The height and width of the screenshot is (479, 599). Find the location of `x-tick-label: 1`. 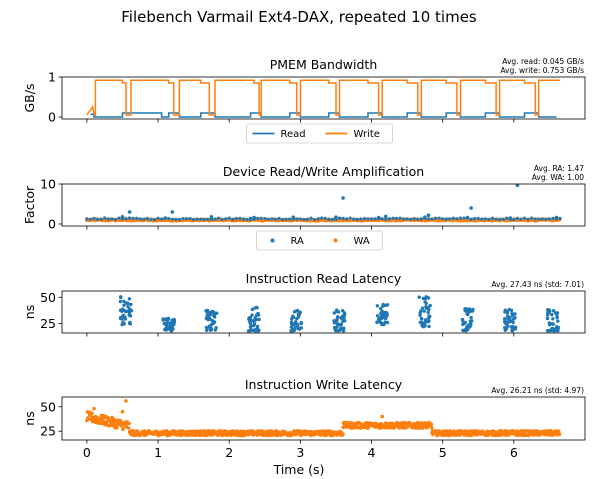

x-tick-label: 1 is located at coordinates (158, 452).